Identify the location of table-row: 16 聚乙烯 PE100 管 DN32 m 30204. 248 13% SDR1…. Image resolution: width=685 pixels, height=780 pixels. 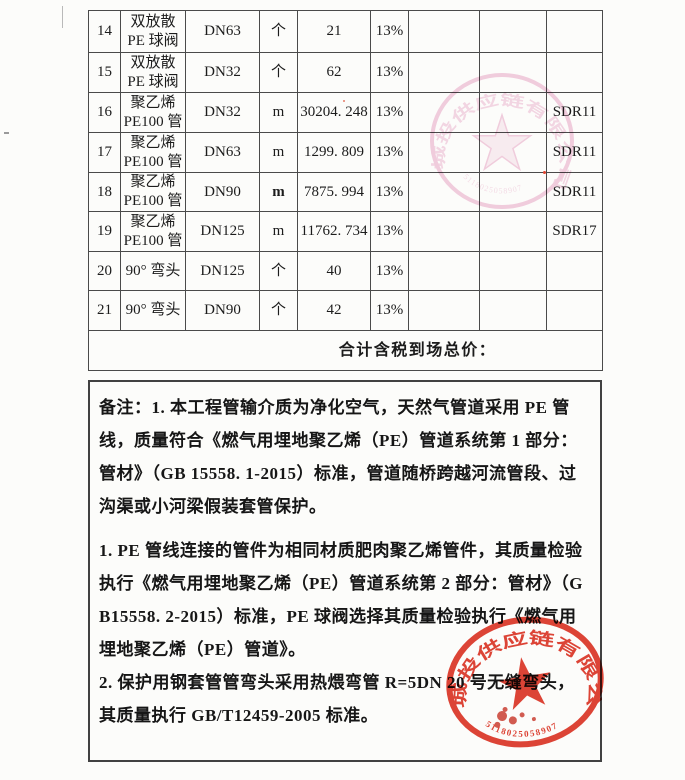
(345, 112).